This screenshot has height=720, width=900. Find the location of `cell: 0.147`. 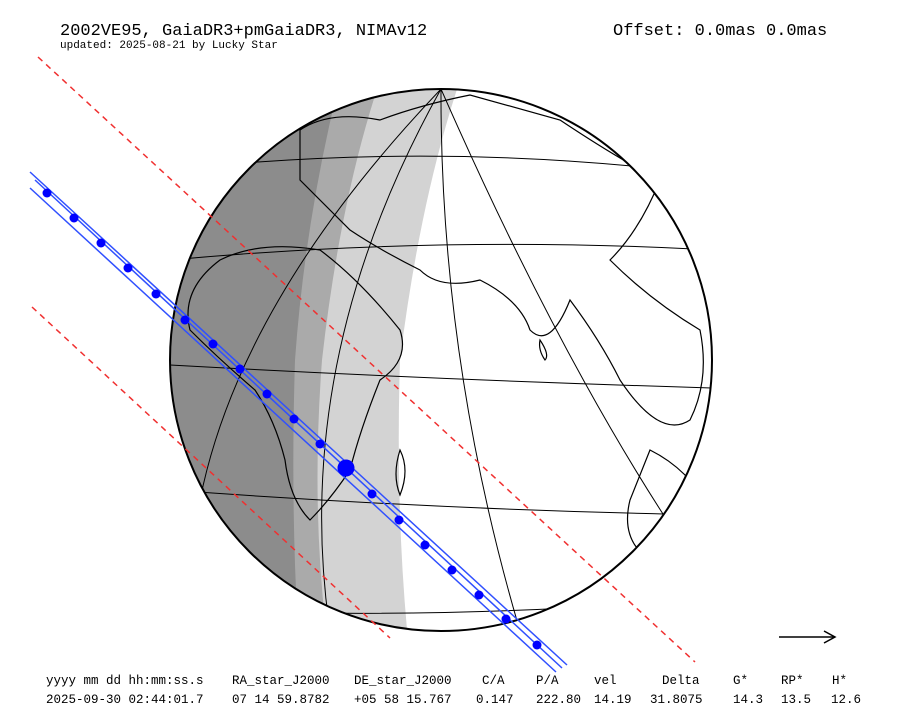

cell: 0.147 is located at coordinates (495, 700).